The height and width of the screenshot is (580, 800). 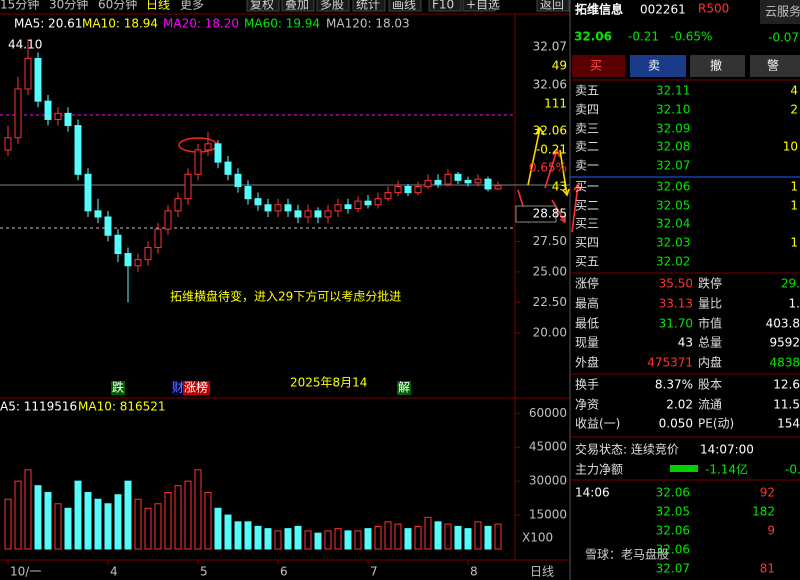 I want to click on stat-value: 9592, so click(x=784, y=343).